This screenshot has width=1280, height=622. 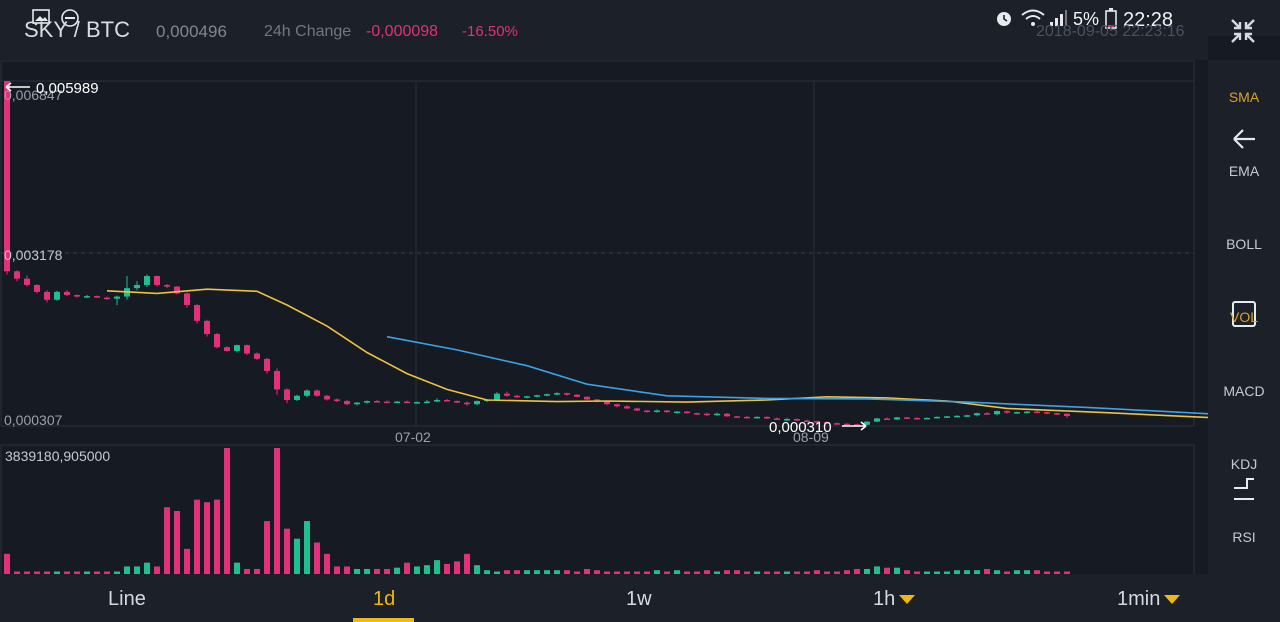 I want to click on indicator-ema: EMA, so click(x=1244, y=171).